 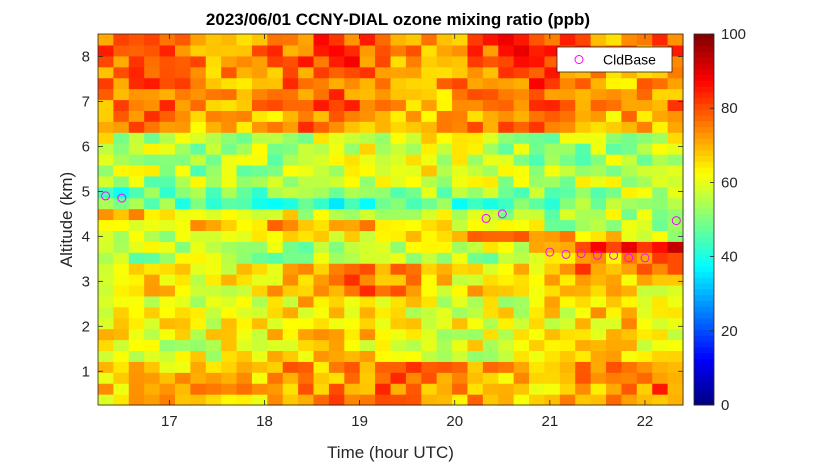 I want to click on legend-marker-icon, so click(x=579, y=59).